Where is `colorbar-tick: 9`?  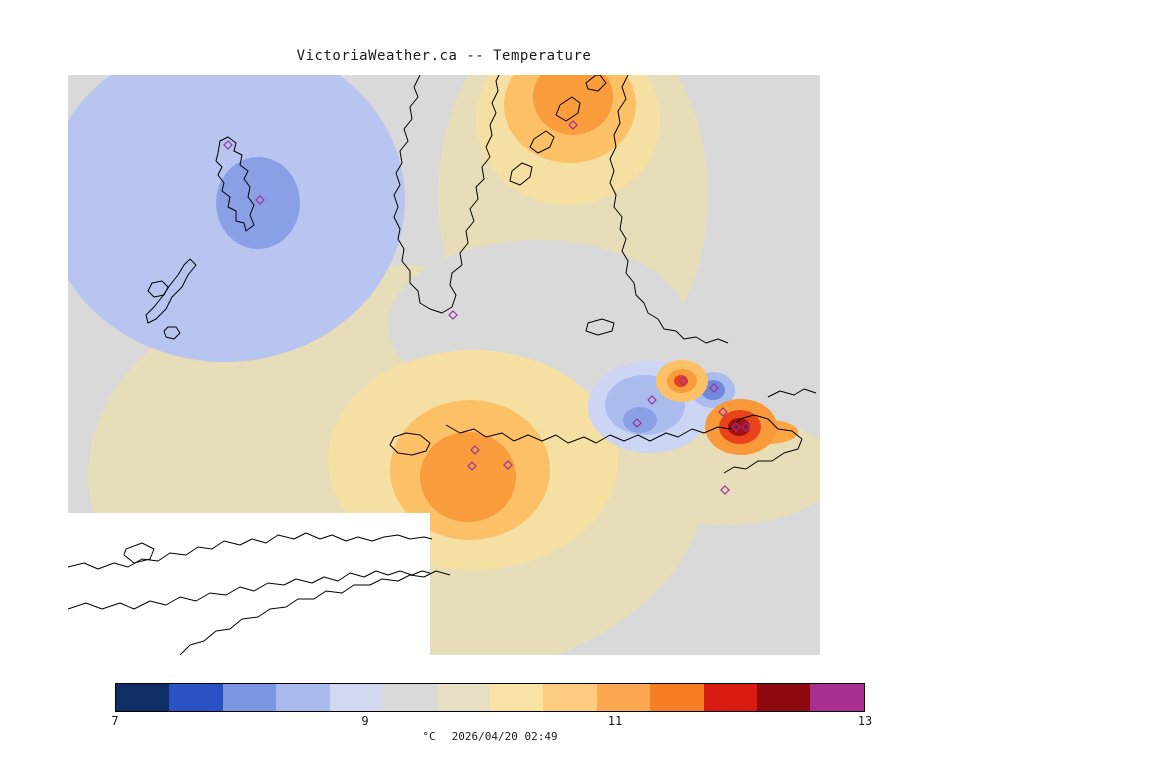
colorbar-tick: 9 is located at coordinates (365, 721).